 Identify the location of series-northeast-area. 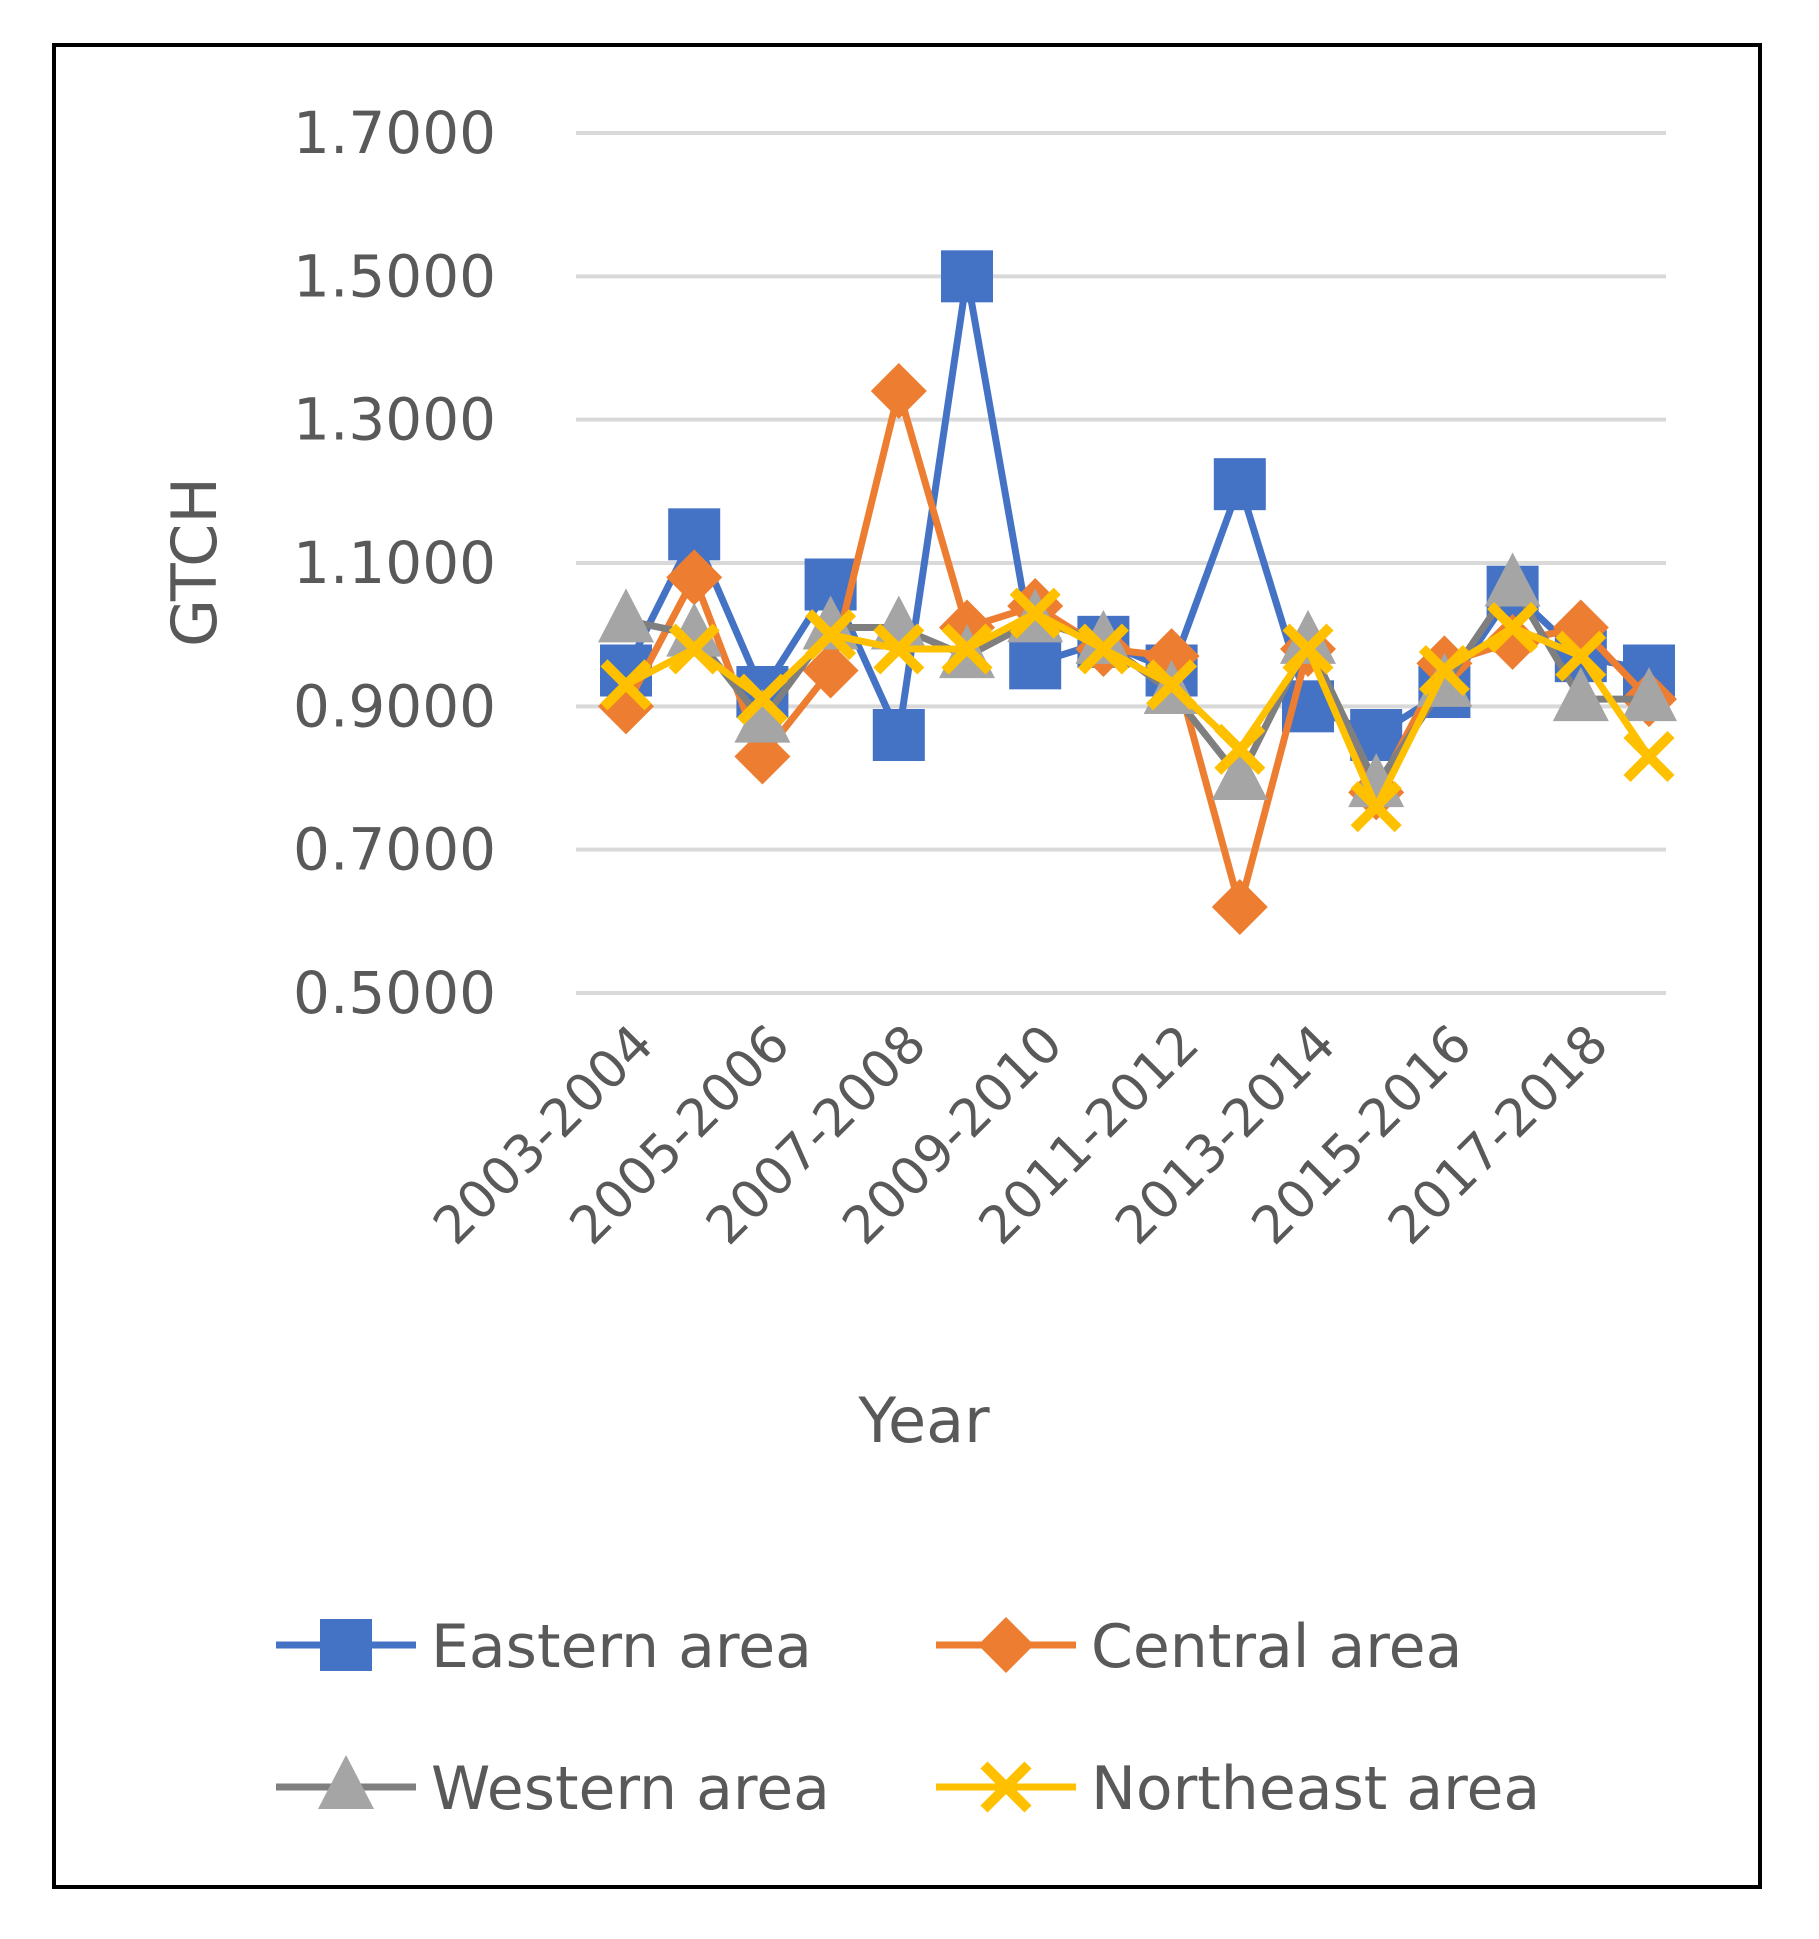
(1137, 710).